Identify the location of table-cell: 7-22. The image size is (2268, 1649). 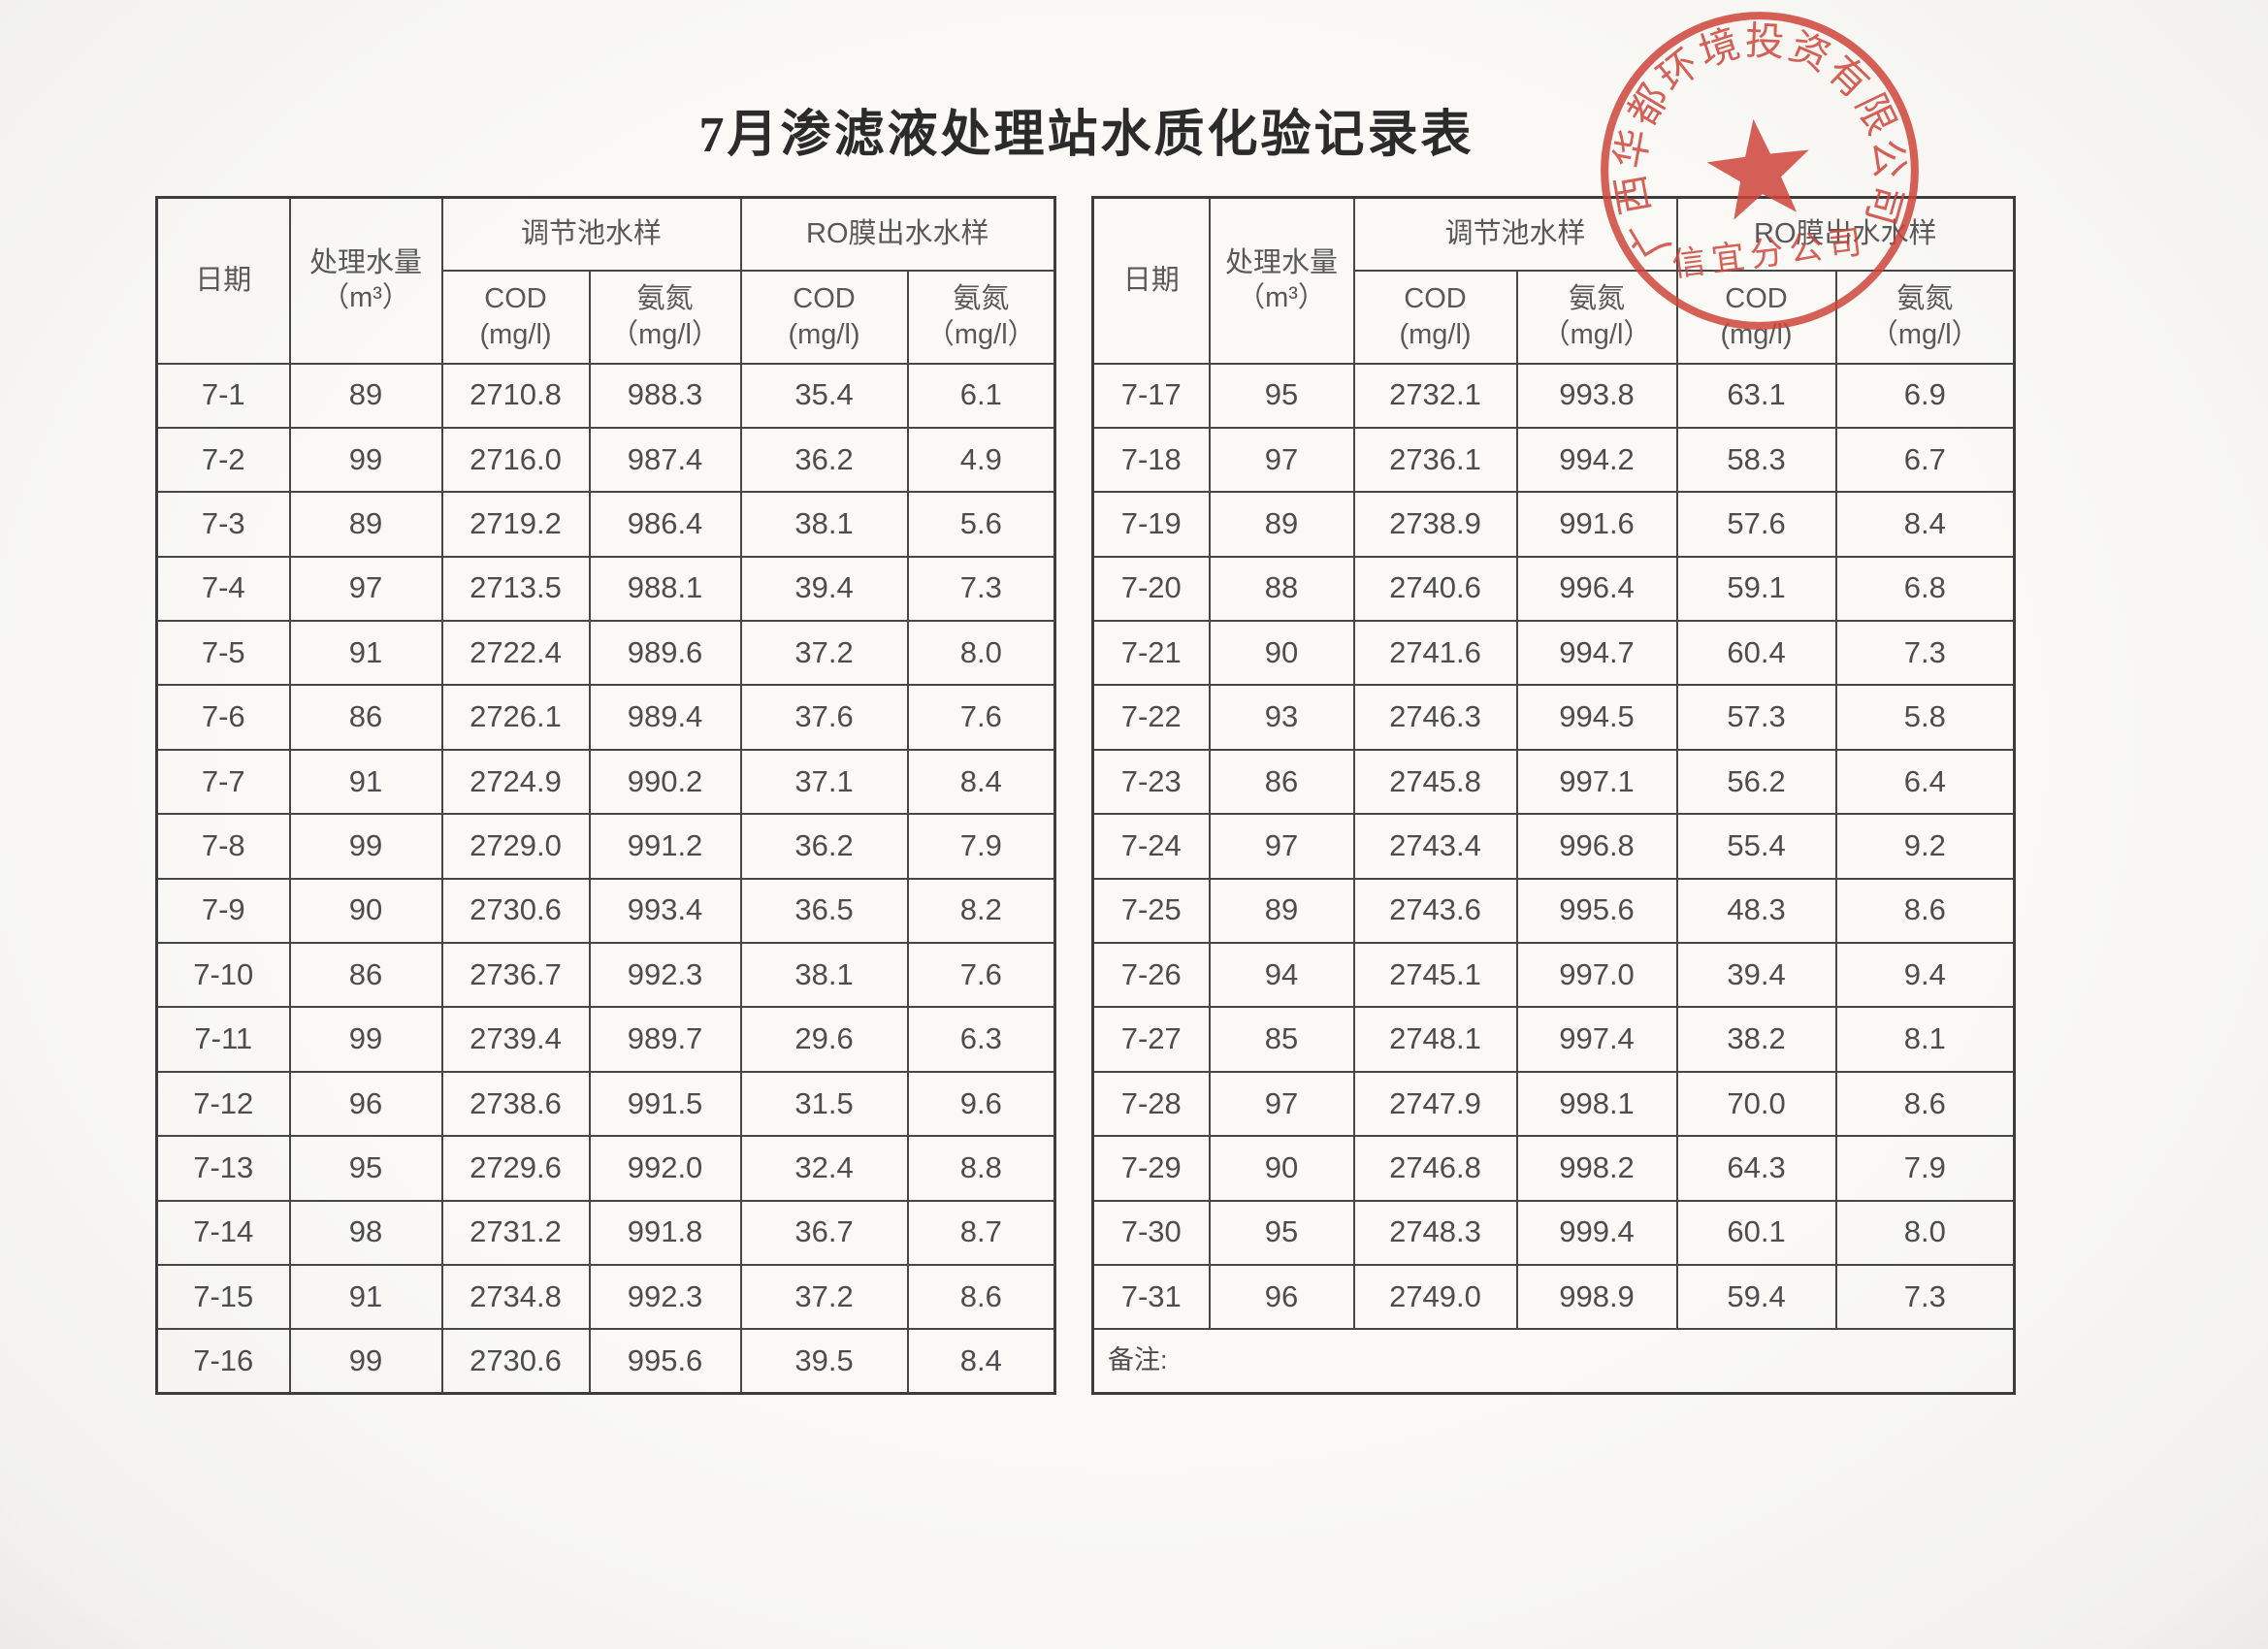
(1151, 717).